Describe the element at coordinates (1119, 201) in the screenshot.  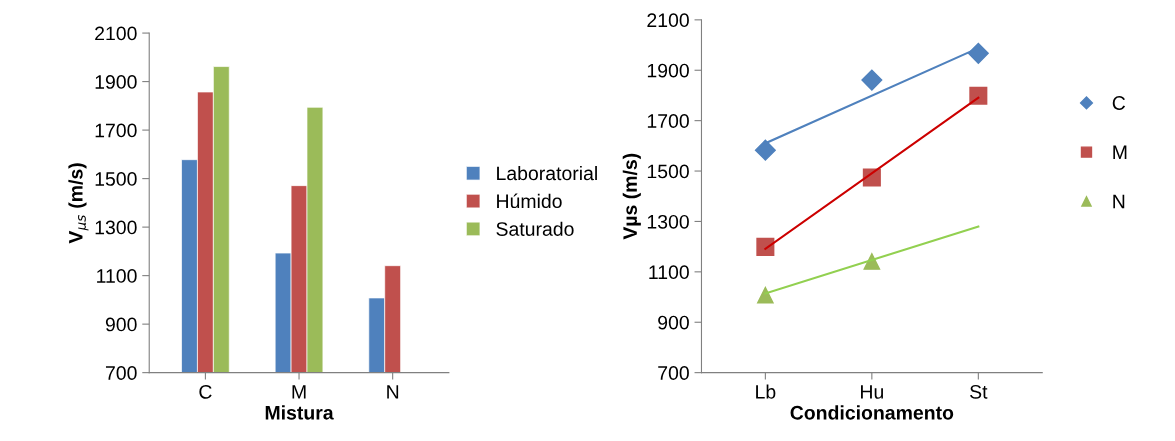
I see `legend-label: N` at that location.